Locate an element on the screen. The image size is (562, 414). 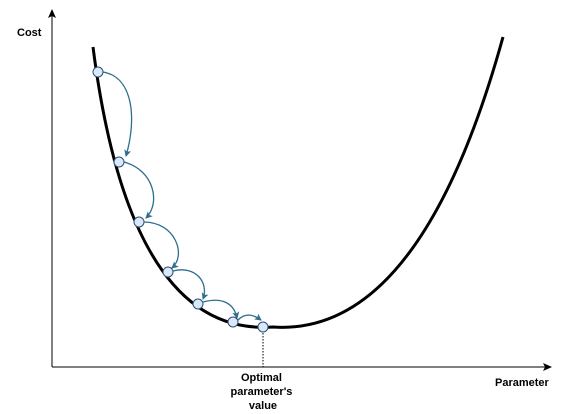
optimum-label: Optimal parameter's value is located at coordinates (263, 392).